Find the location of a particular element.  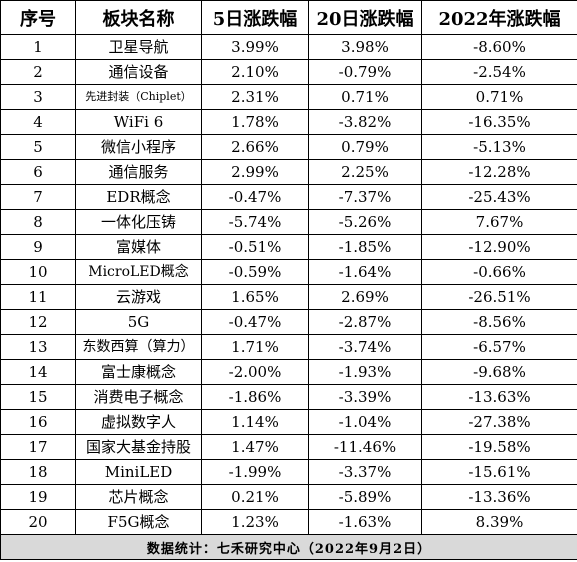

change-5day: 1.71% is located at coordinates (255, 347).